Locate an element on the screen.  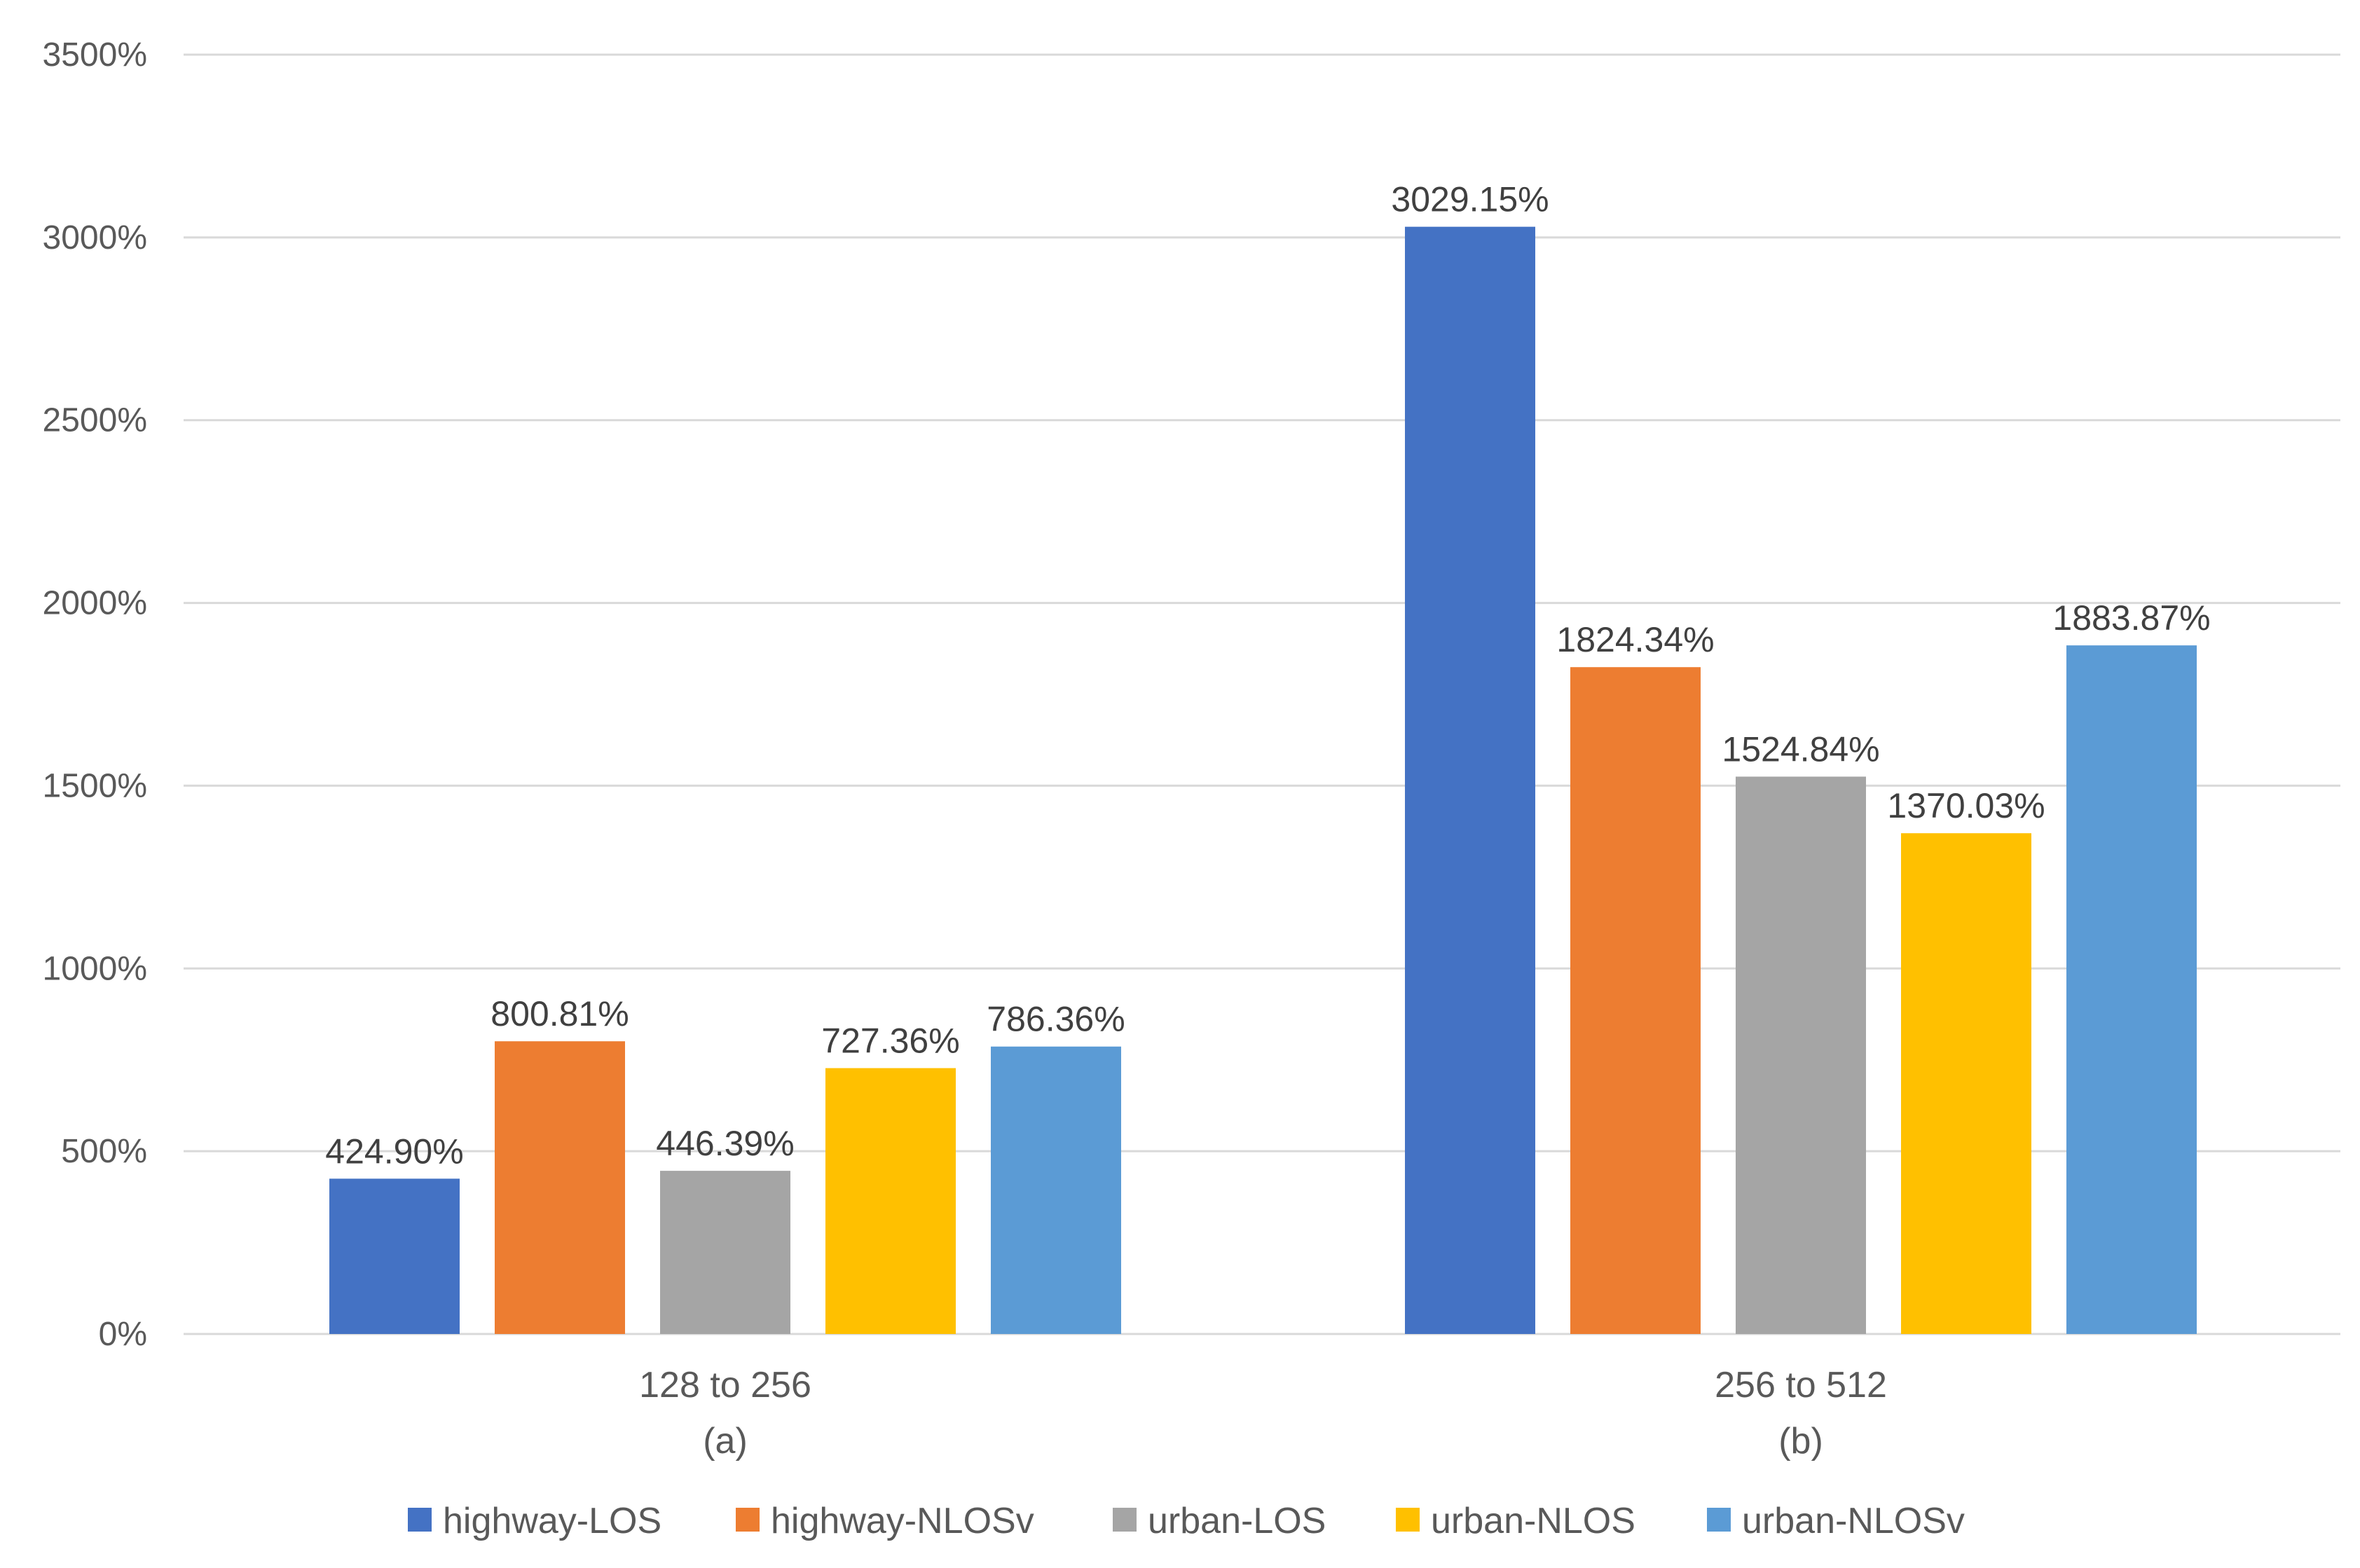
legend-item-highway-NLOSv: highway-NLOSv is located at coordinates (885, 1521).